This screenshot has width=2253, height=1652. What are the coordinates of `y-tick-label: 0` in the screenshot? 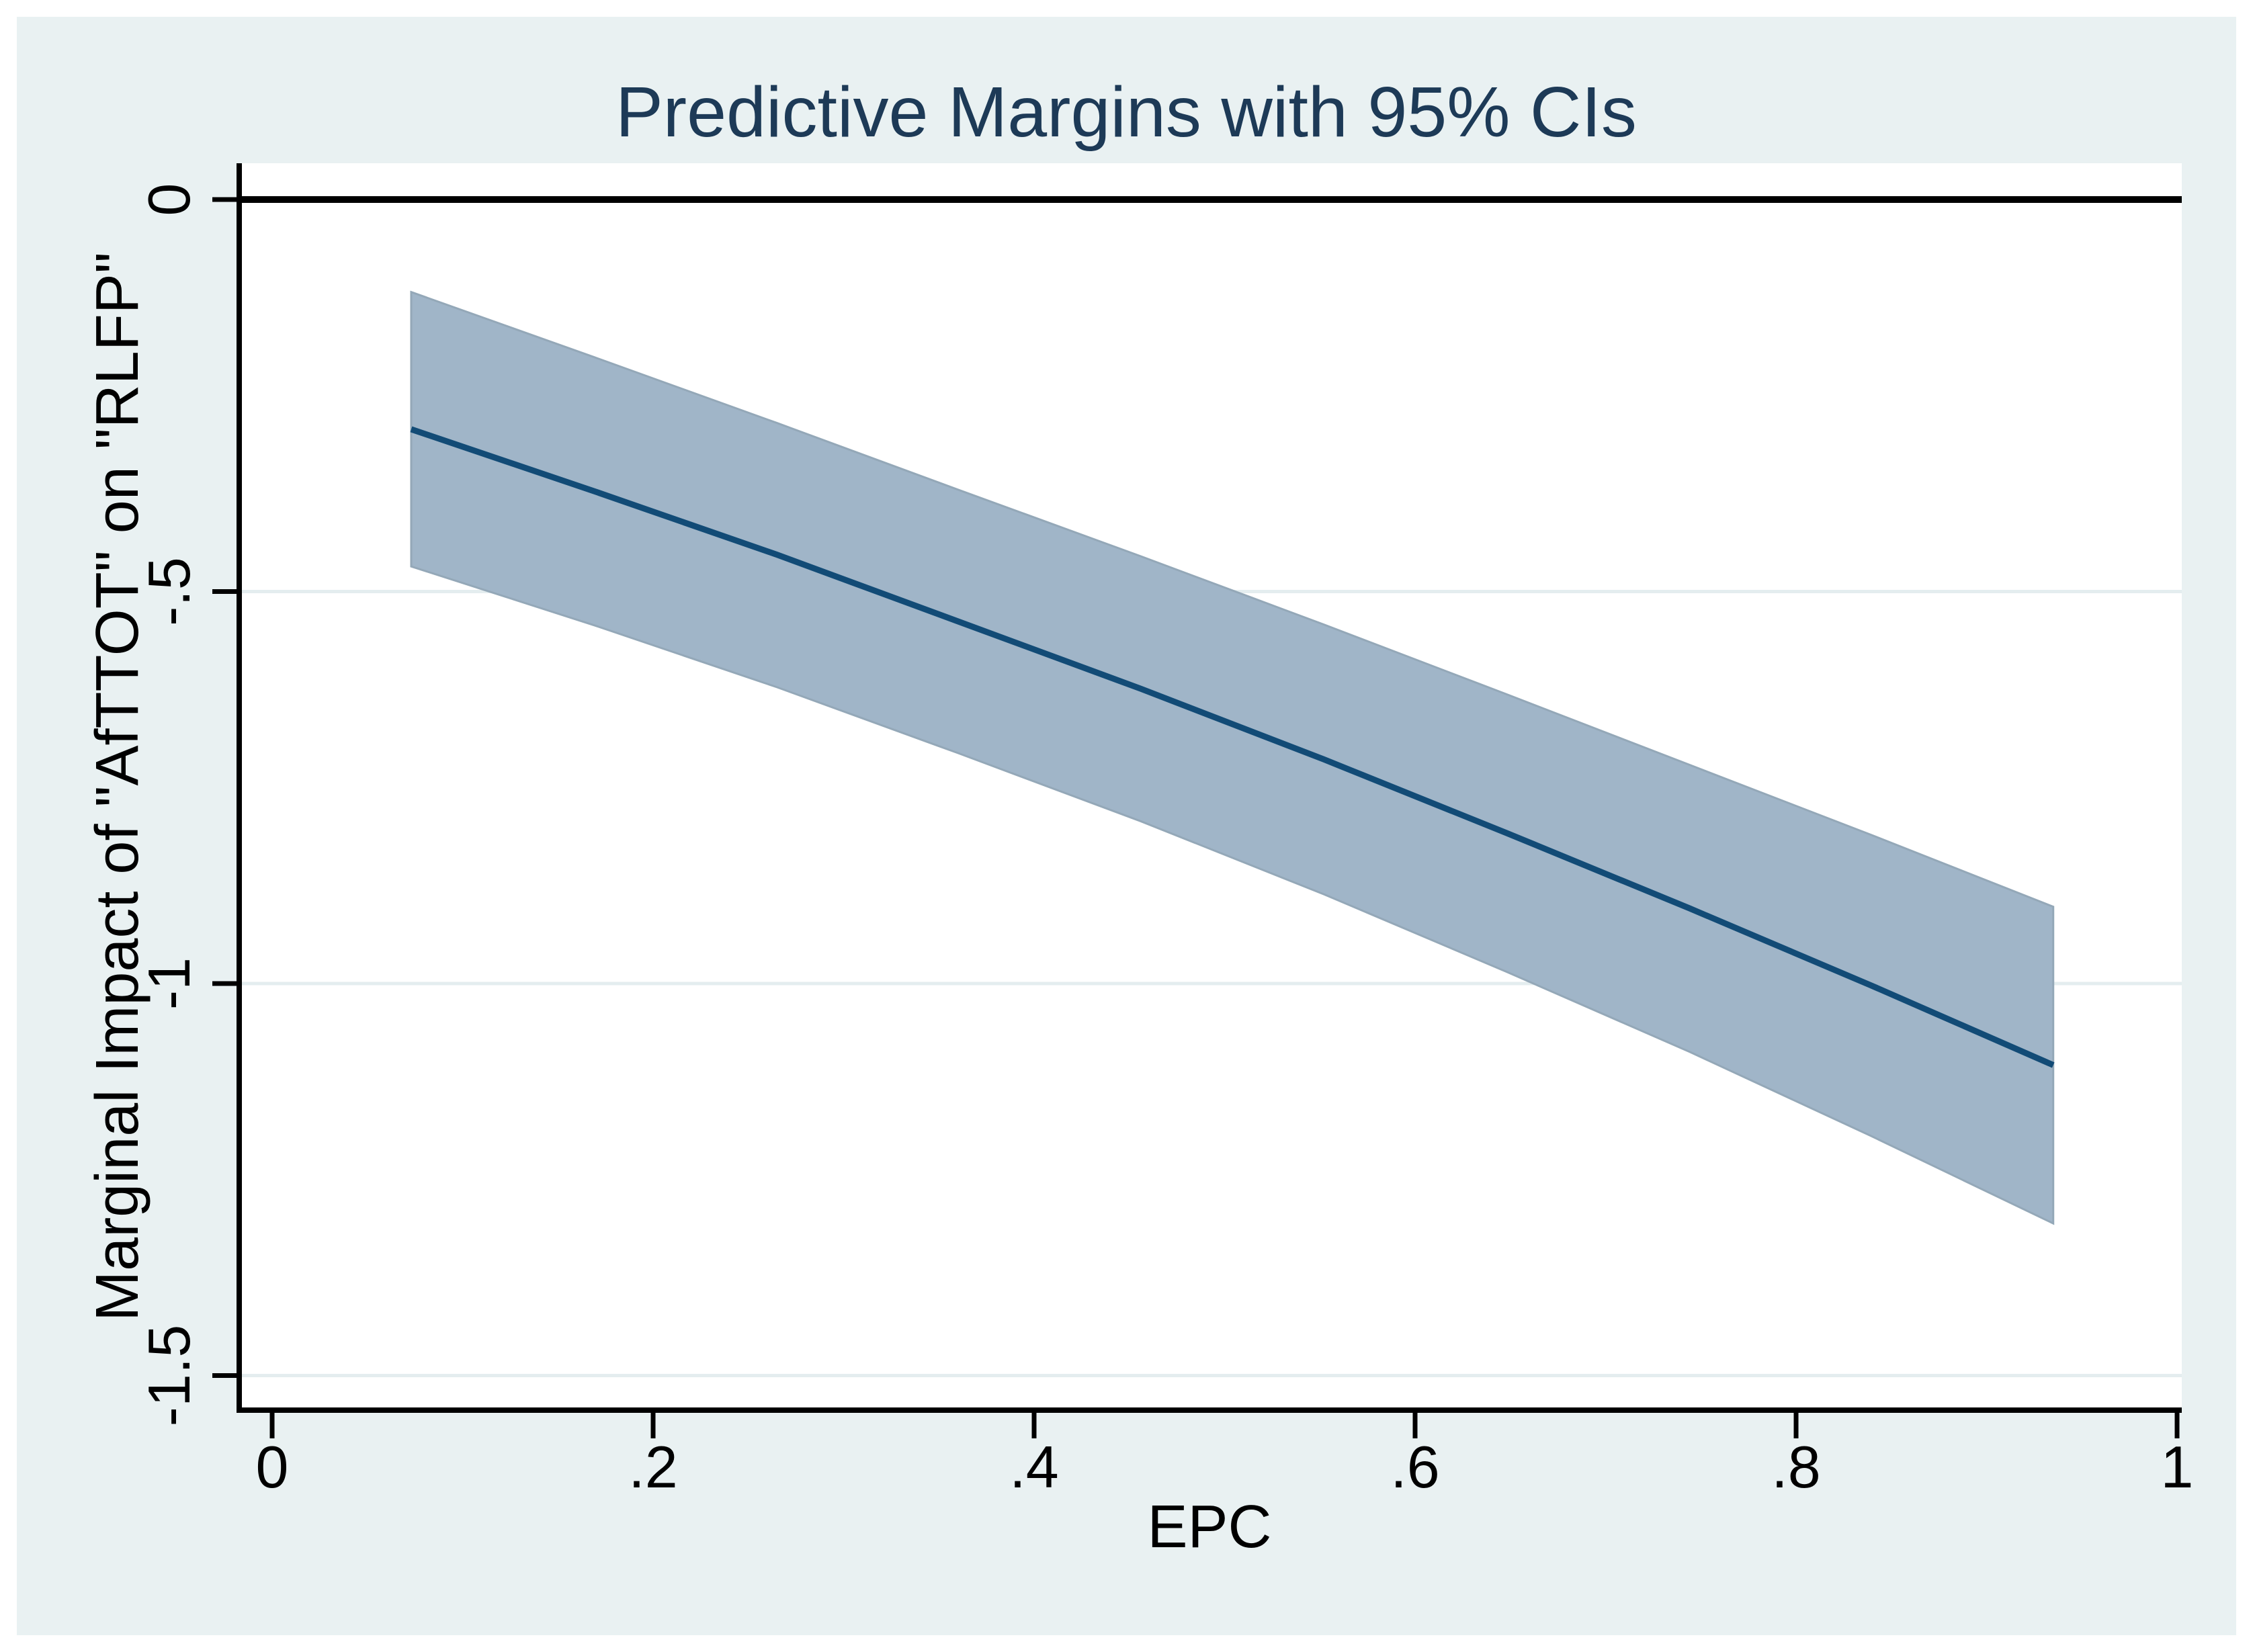 It's located at (169, 199).